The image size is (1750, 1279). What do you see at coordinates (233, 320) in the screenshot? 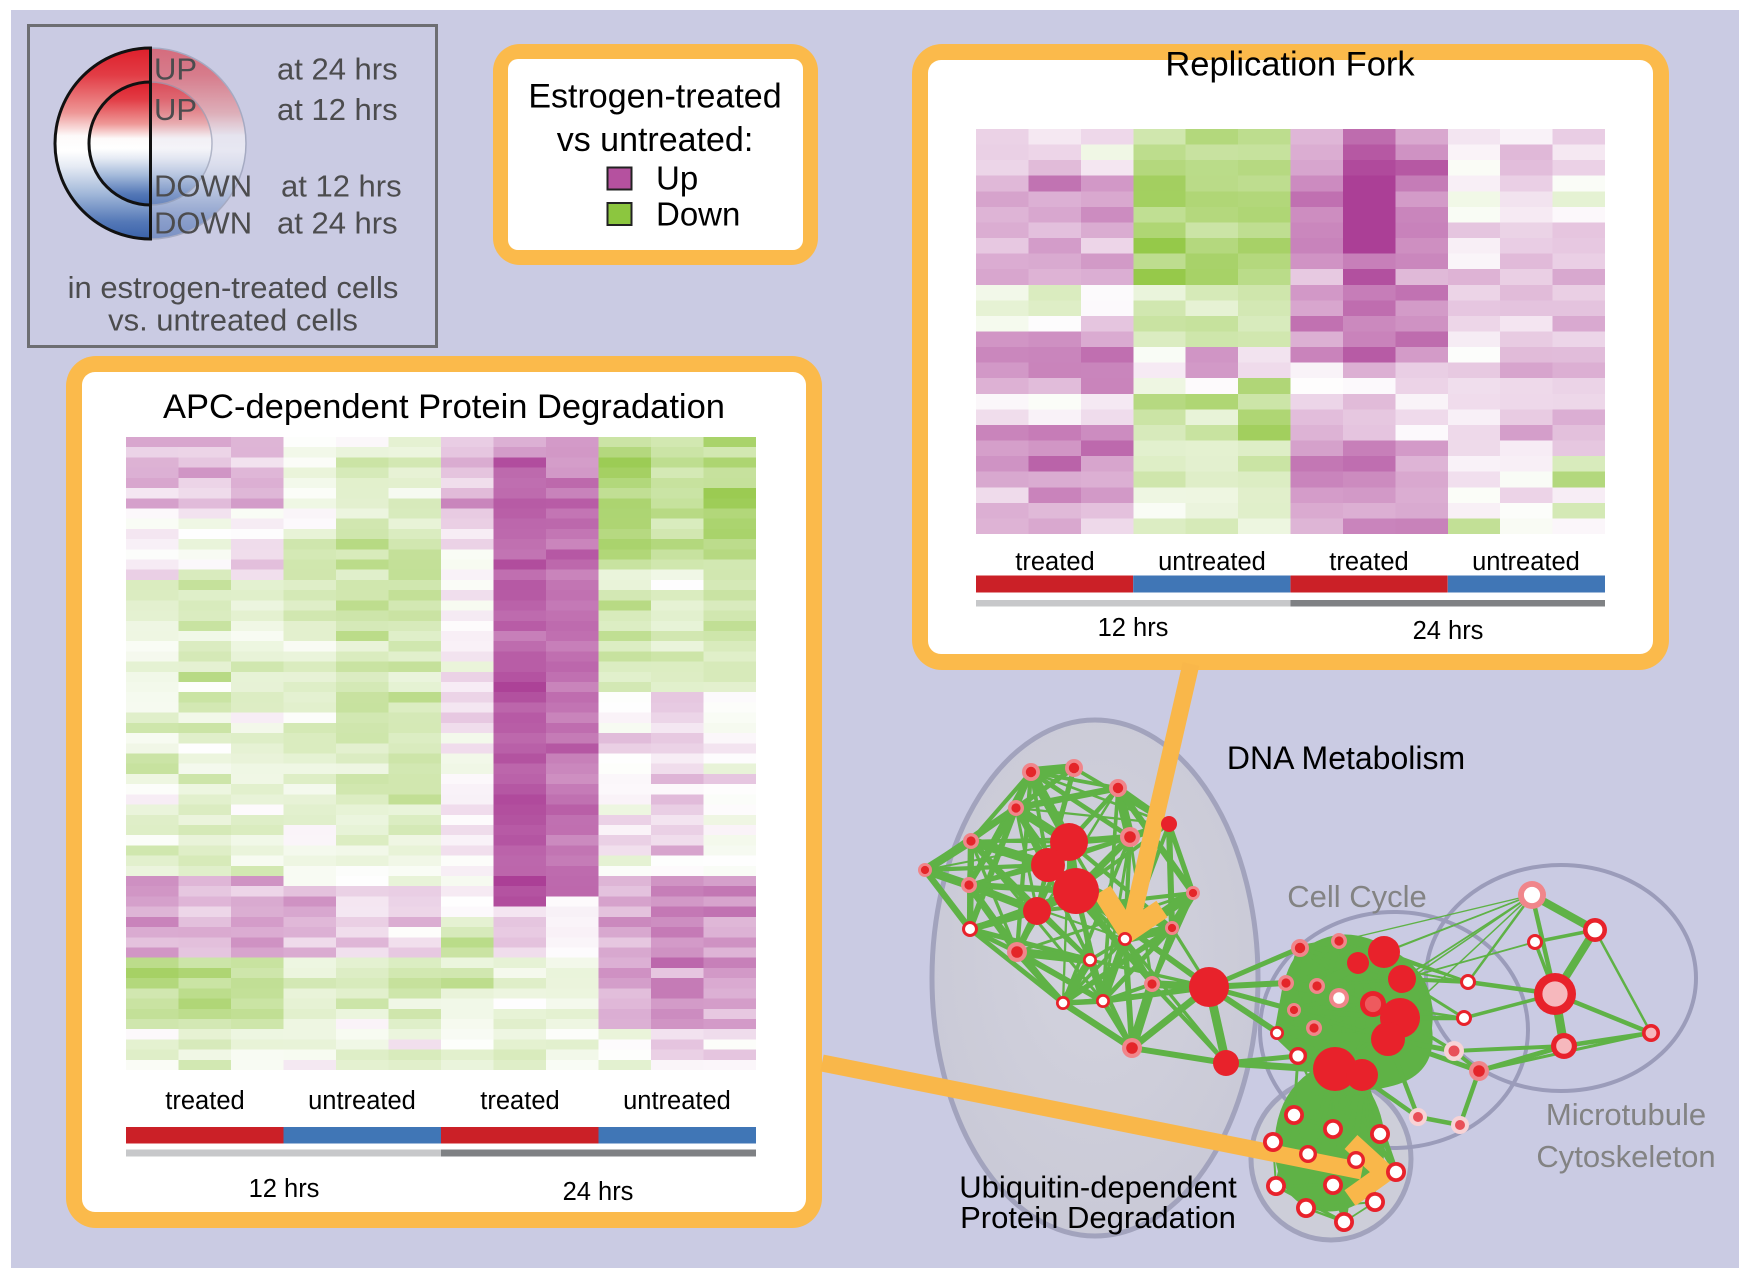
I see `svg-text: vs. untreated cells` at bounding box center [233, 320].